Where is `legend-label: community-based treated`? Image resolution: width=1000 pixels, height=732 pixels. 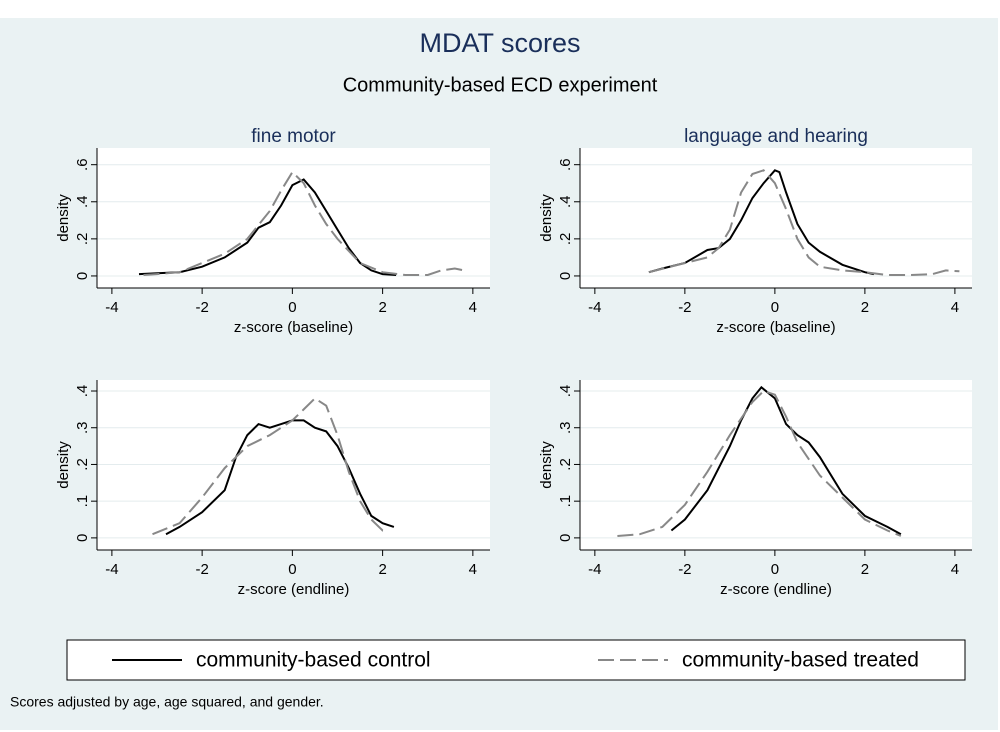
legend-label: community-based treated is located at coordinates (800, 660).